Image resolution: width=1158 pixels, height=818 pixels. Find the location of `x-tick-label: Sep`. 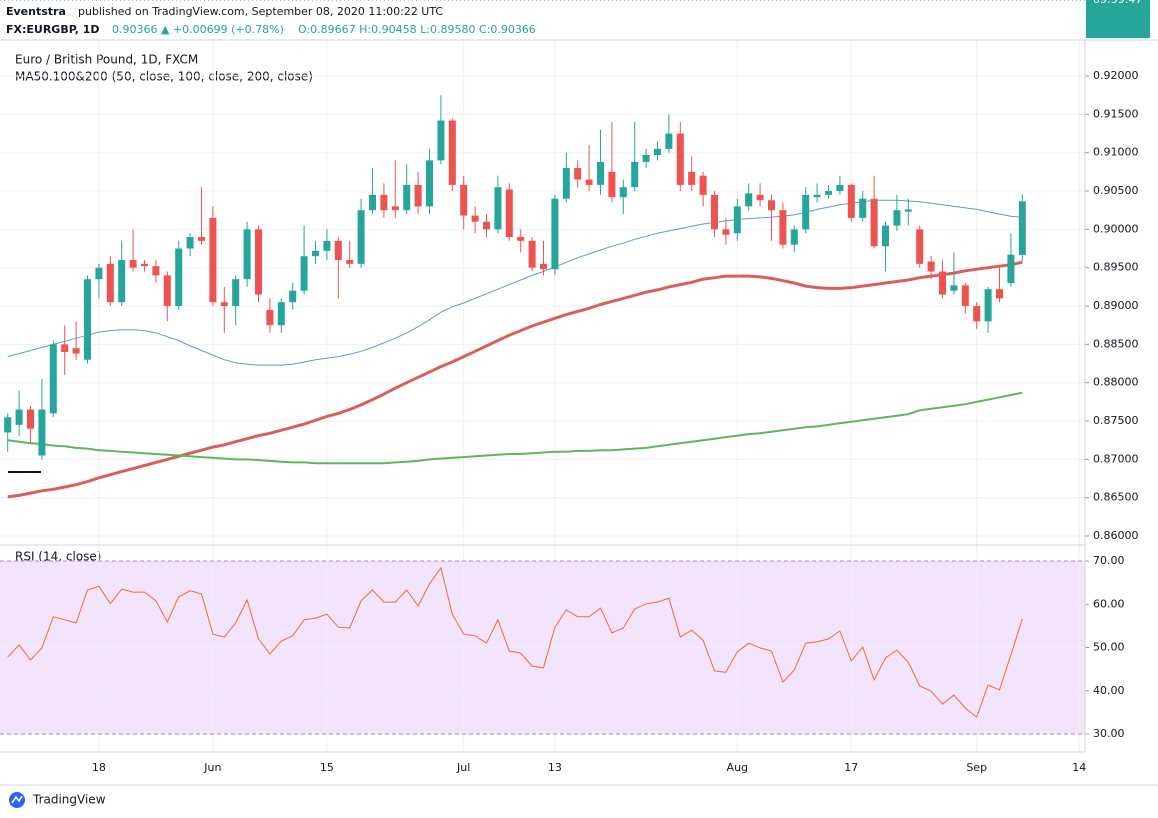

x-tick-label: Sep is located at coordinates (976, 767).